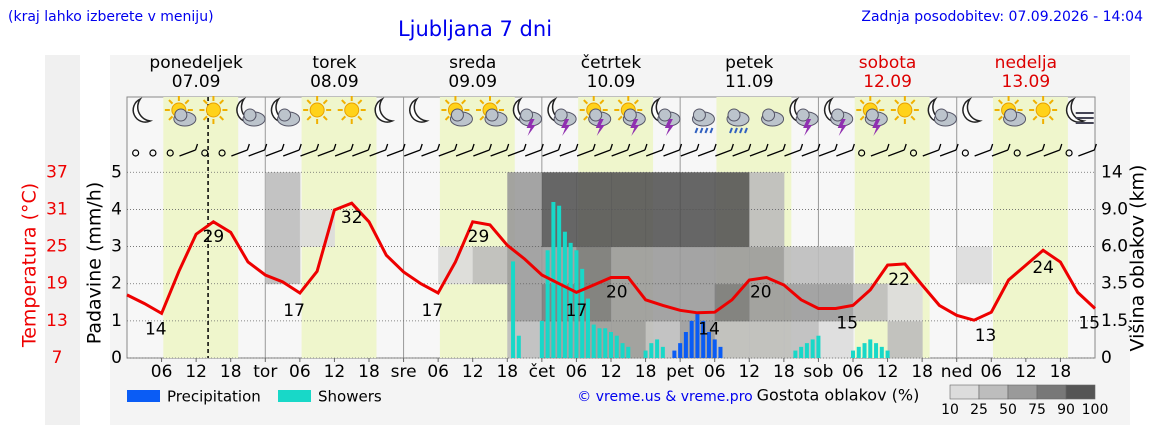 The image size is (1152, 443). I want to click on temp-tick-label: 31, so click(57, 209).